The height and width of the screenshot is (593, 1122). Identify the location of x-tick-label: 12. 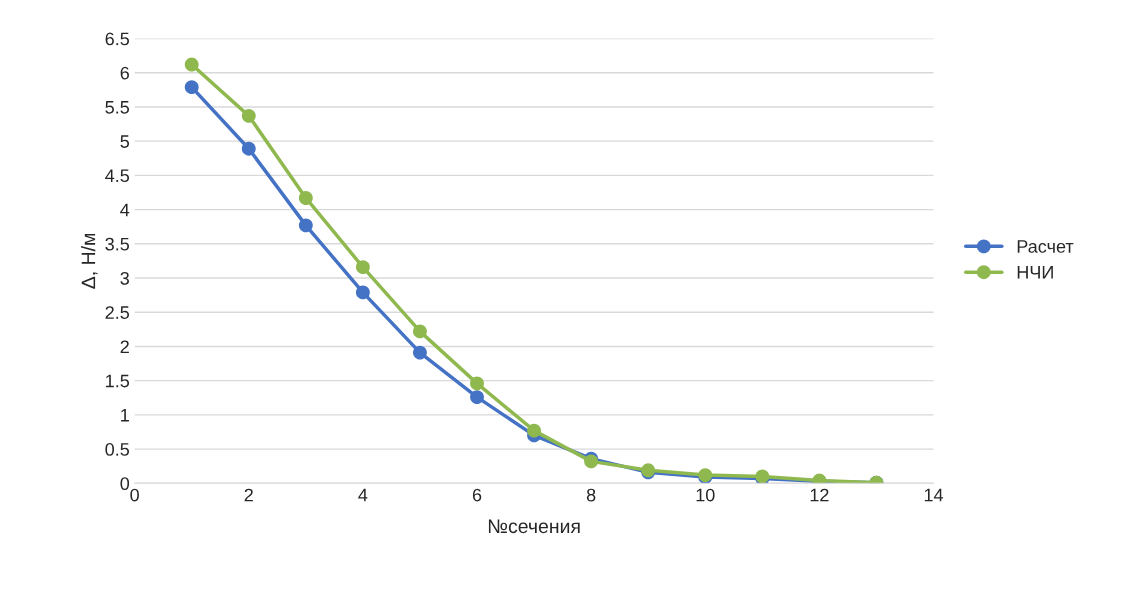
(819, 495).